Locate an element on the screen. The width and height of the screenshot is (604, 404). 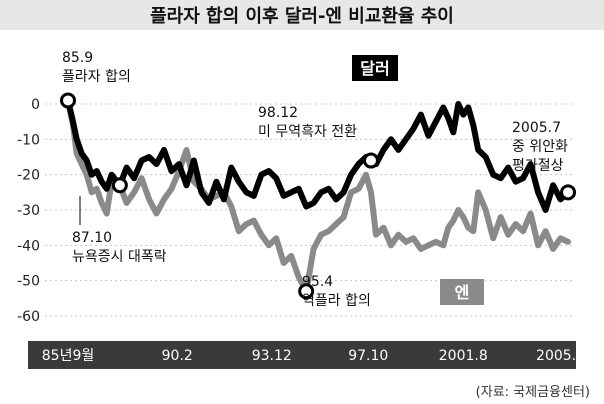
annotation-date: 2005.7 is located at coordinates (536, 128).